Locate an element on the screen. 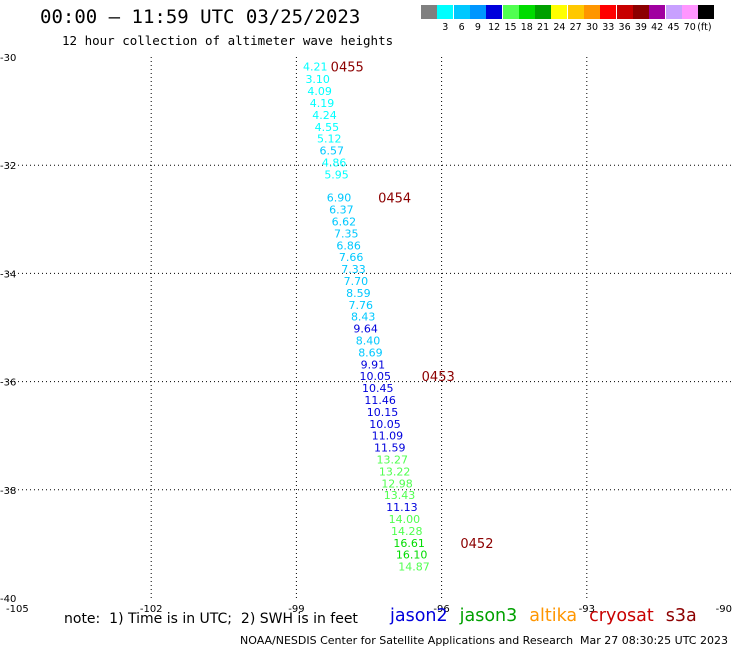 The image size is (740, 650). color-scale-tick-label: 15 is located at coordinates (510, 27).